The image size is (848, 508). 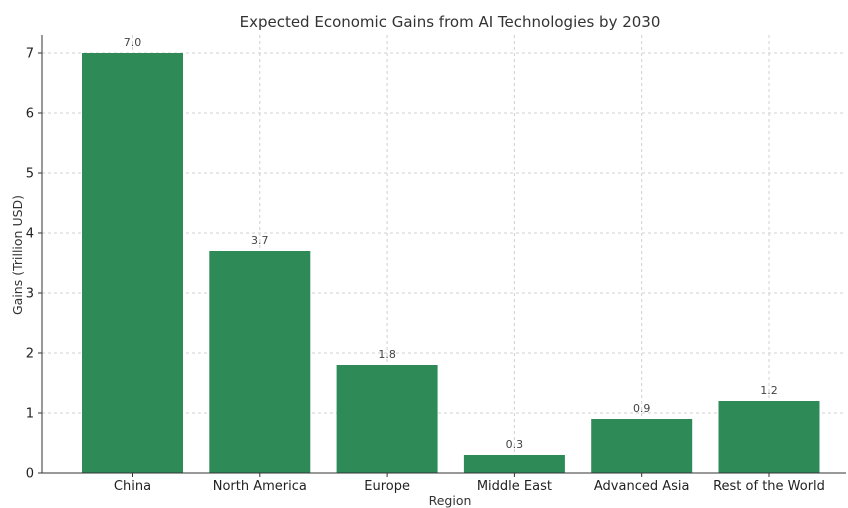 What do you see at coordinates (30, 174) in the screenshot?
I see `y-tick-label: 5` at bounding box center [30, 174].